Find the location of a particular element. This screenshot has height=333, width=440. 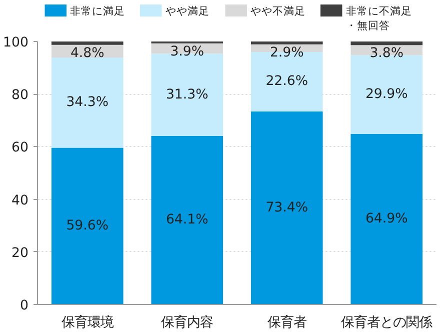

data-label: 3.9% is located at coordinates (187, 52).